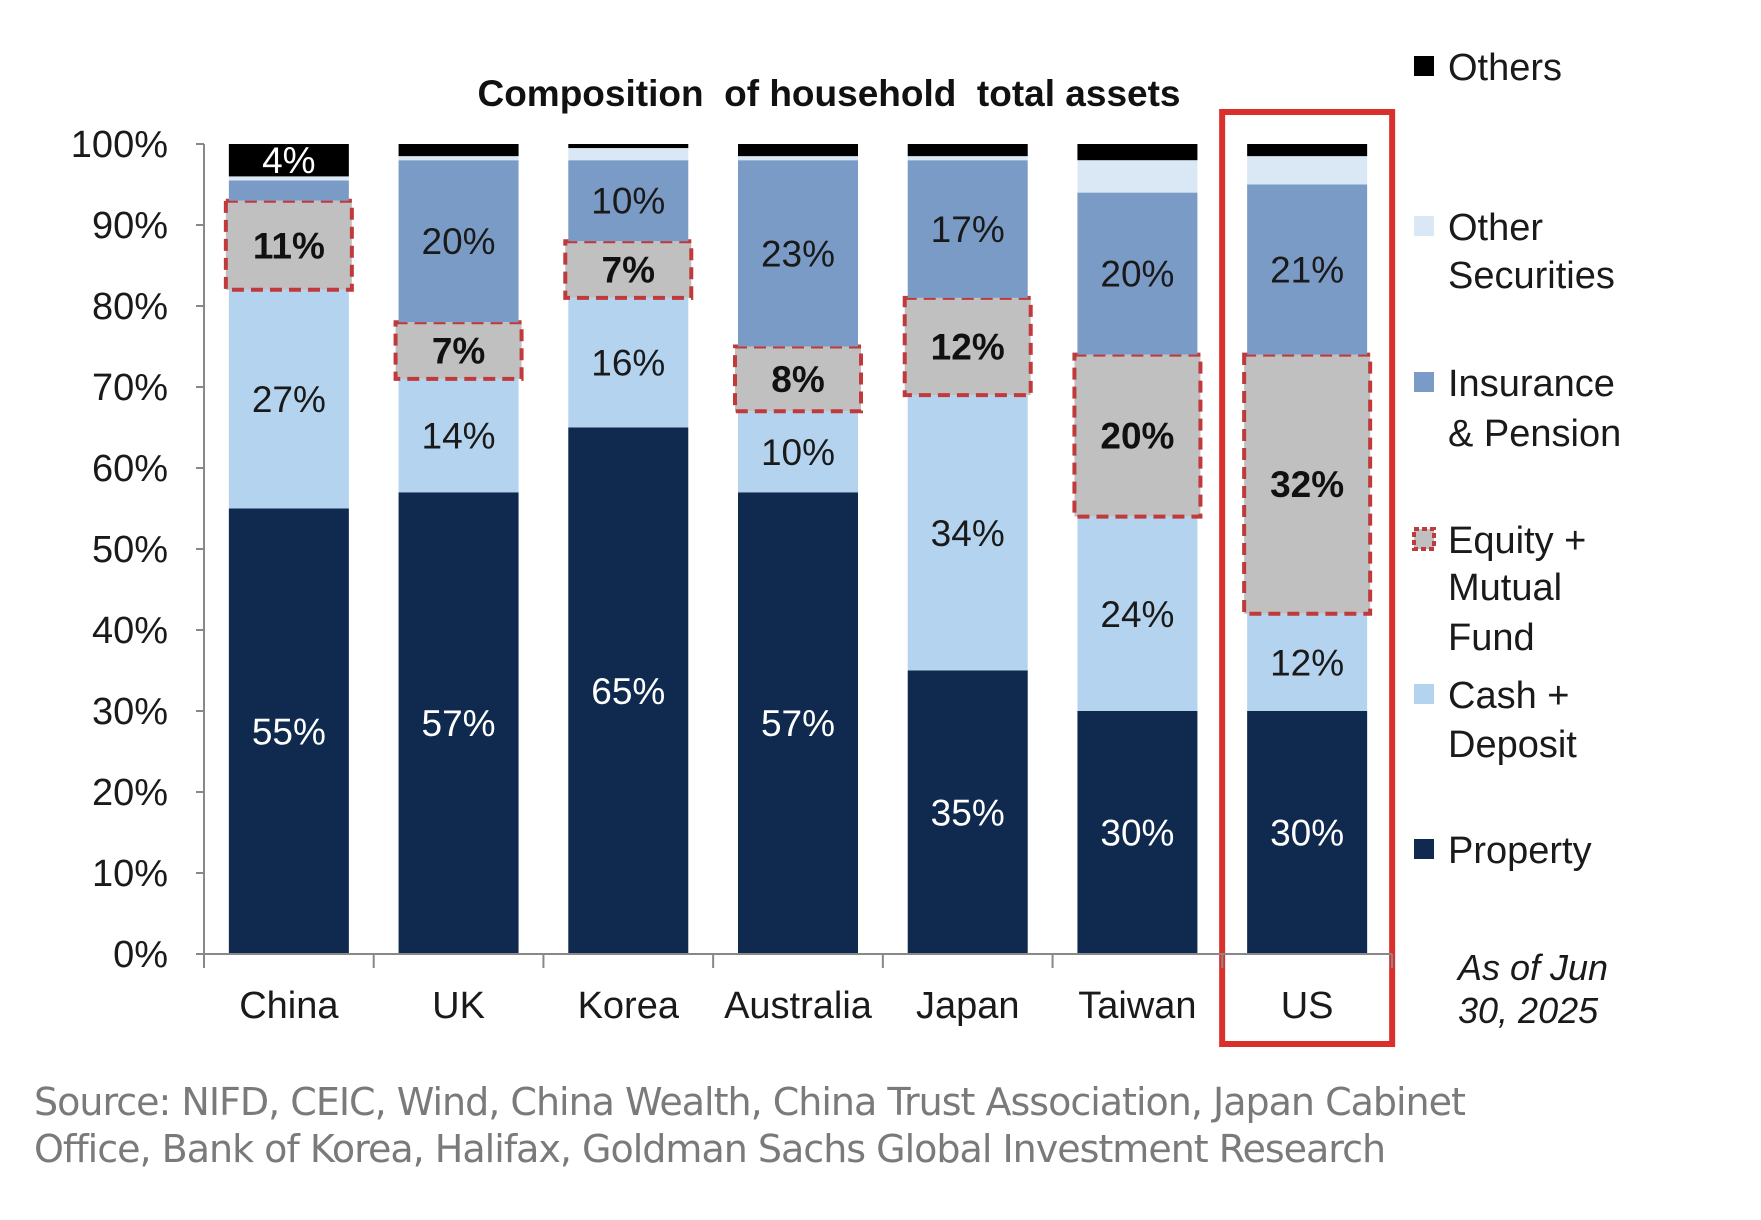 This screenshot has height=1220, width=1761. What do you see at coordinates (130, 712) in the screenshot?
I see `y-tick-label: 30%` at bounding box center [130, 712].